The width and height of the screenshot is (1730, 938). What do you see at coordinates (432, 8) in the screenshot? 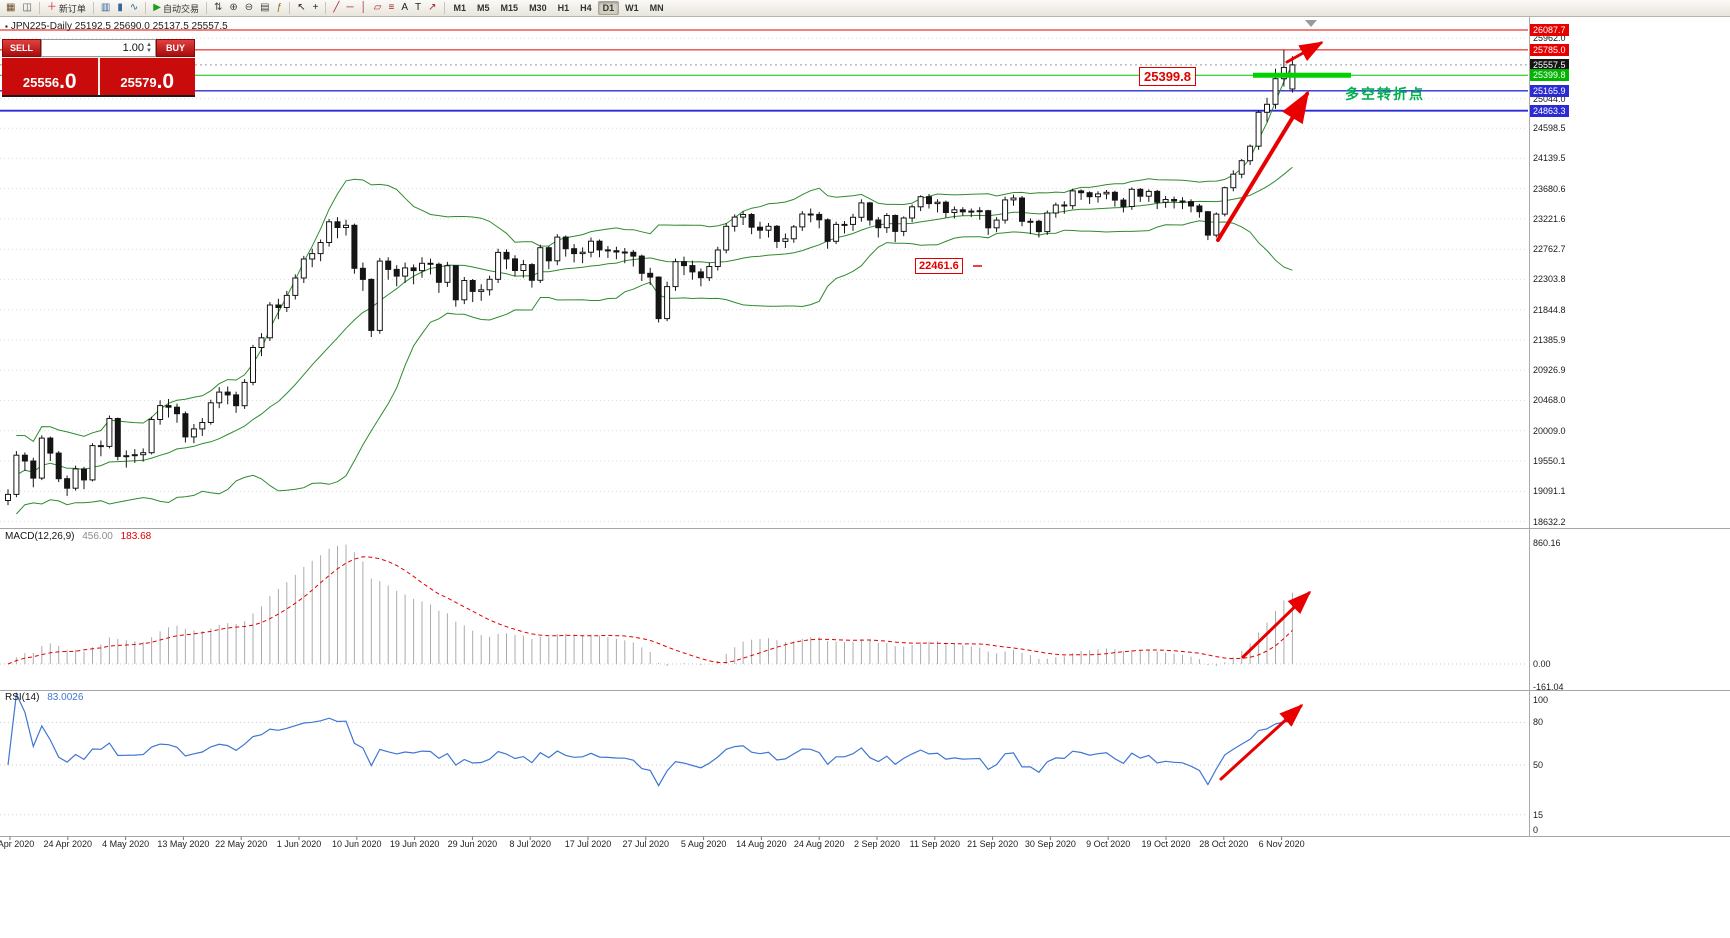
I see `arrow-tool-button: ↗` at bounding box center [432, 8].